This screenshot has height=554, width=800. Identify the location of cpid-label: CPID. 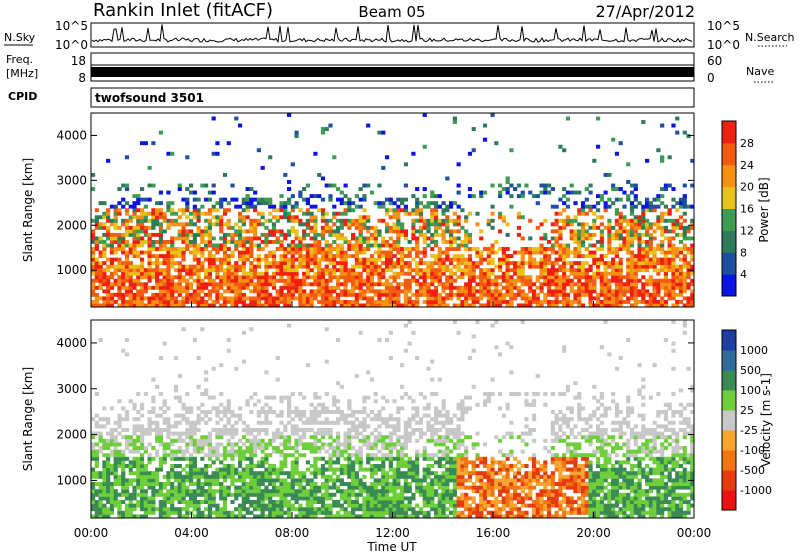
(22, 96).